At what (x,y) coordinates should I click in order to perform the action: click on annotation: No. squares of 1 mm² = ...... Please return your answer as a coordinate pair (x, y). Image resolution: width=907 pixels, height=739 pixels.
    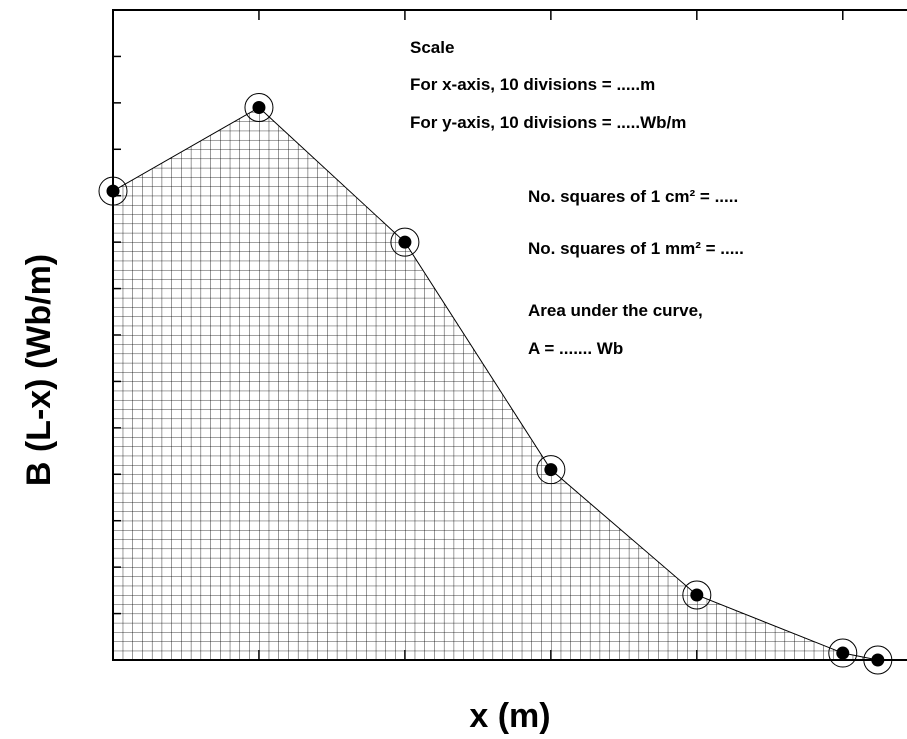
    Looking at the image, I should click on (636, 248).